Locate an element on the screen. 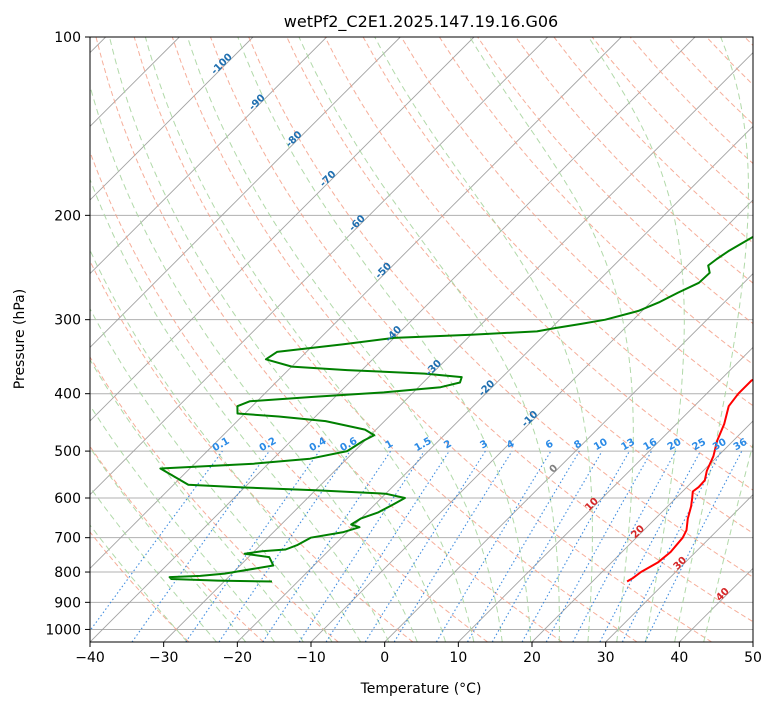 This screenshot has height=708, width=775. y-tick-label: 800 is located at coordinates (67, 573).